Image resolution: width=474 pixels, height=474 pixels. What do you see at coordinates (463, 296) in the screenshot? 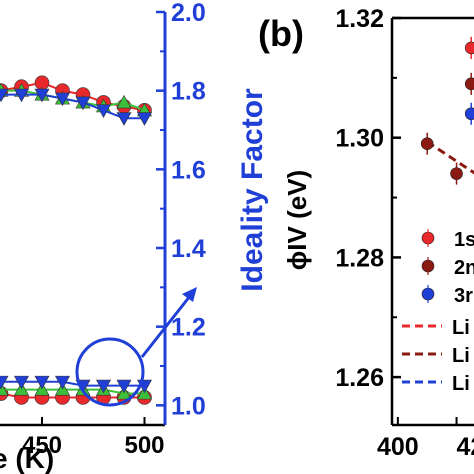
I see `legend-label: 3r` at bounding box center [463, 296].